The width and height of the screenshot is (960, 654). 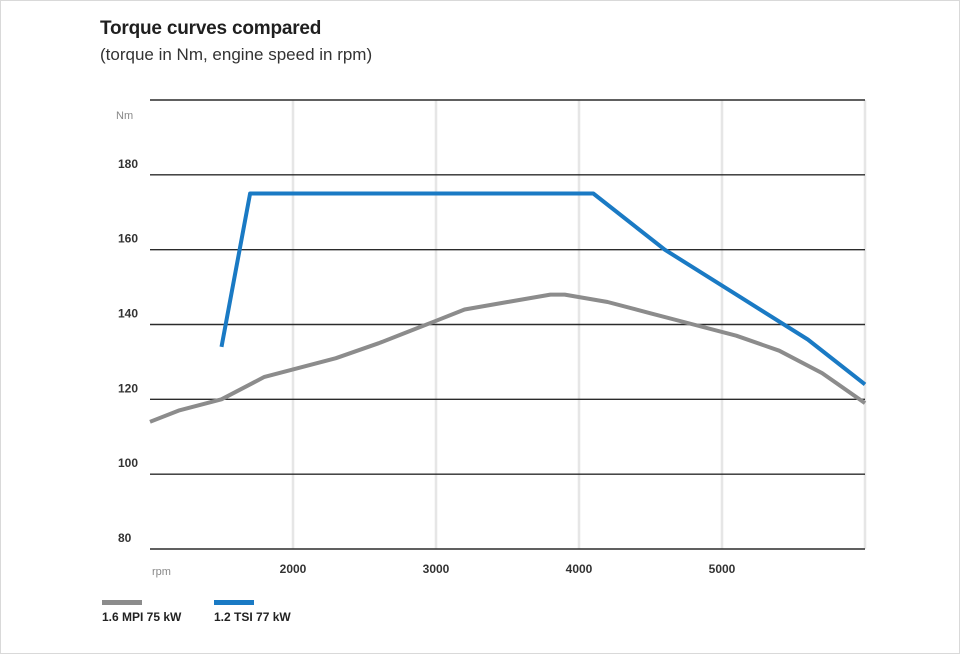 What do you see at coordinates (211, 28) in the screenshot?
I see `chart-title: Torque curves compared` at bounding box center [211, 28].